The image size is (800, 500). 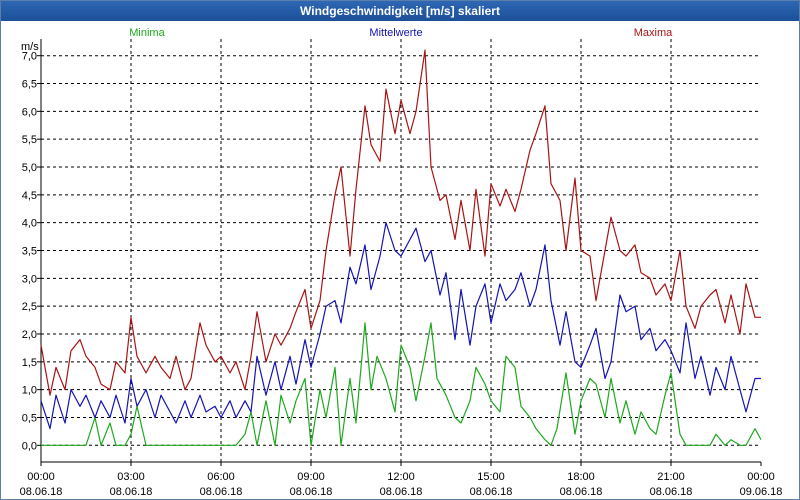 I want to click on y-tick-label: 6,5, so click(x=29, y=85).